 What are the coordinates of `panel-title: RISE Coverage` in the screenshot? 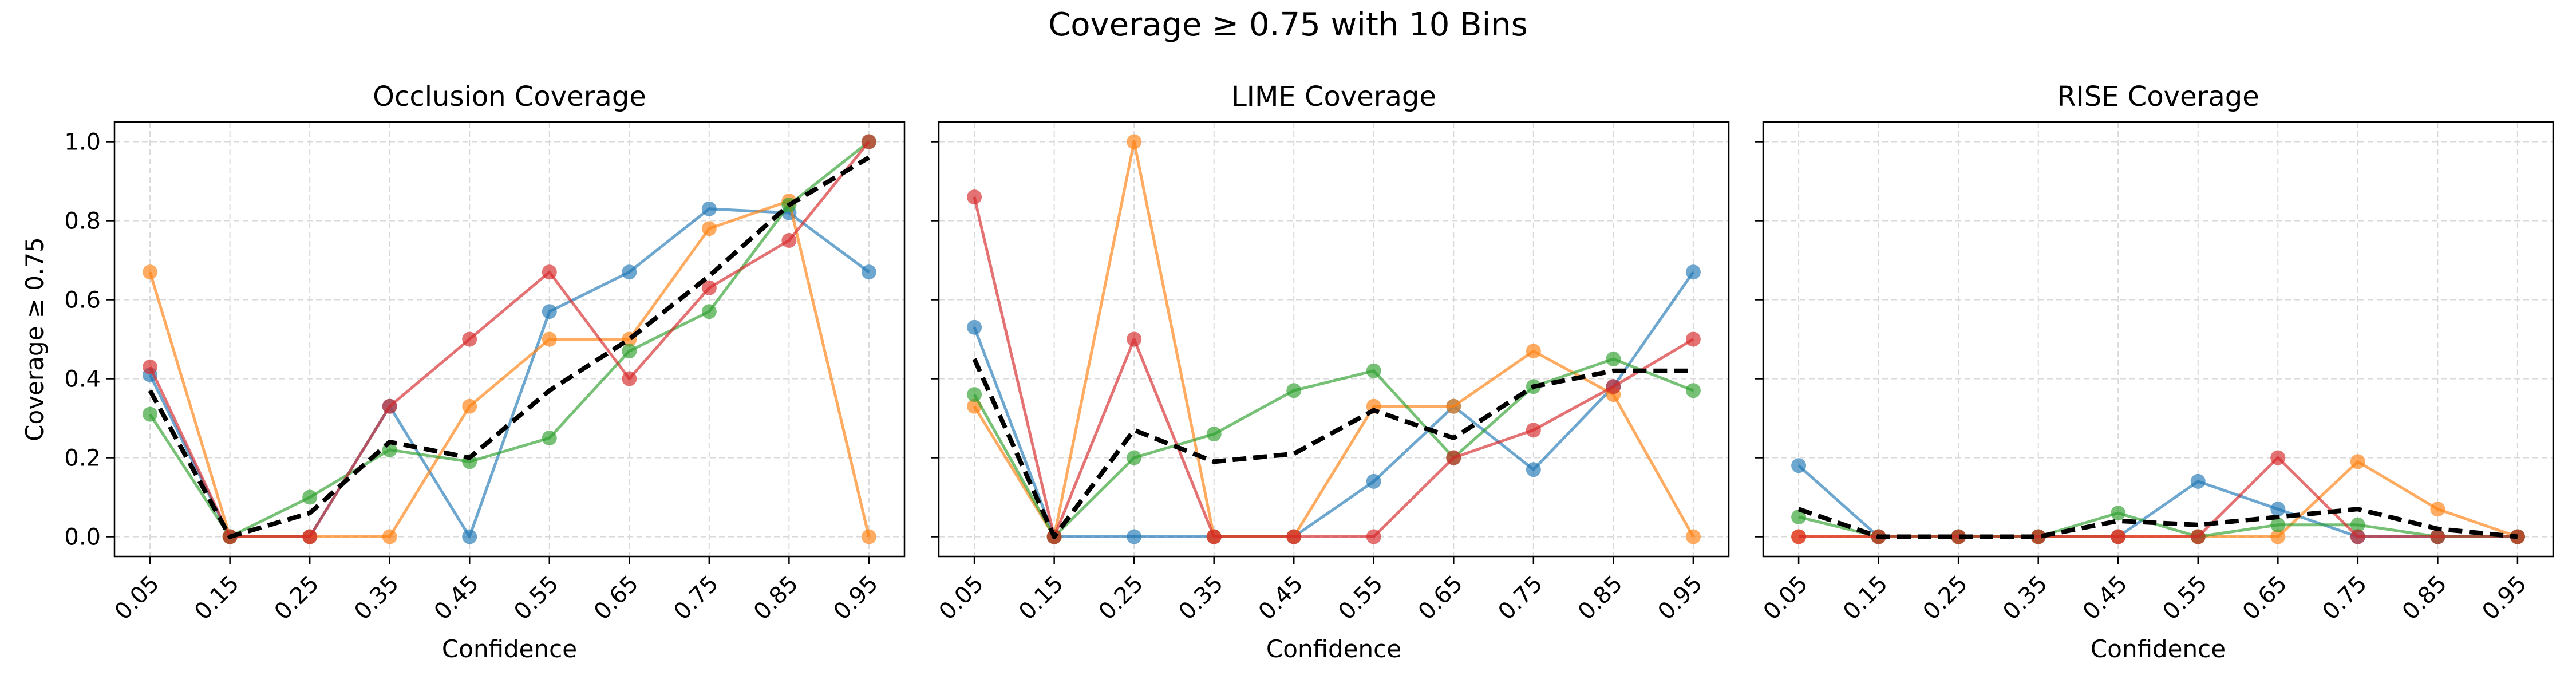 It's located at (2158, 97).